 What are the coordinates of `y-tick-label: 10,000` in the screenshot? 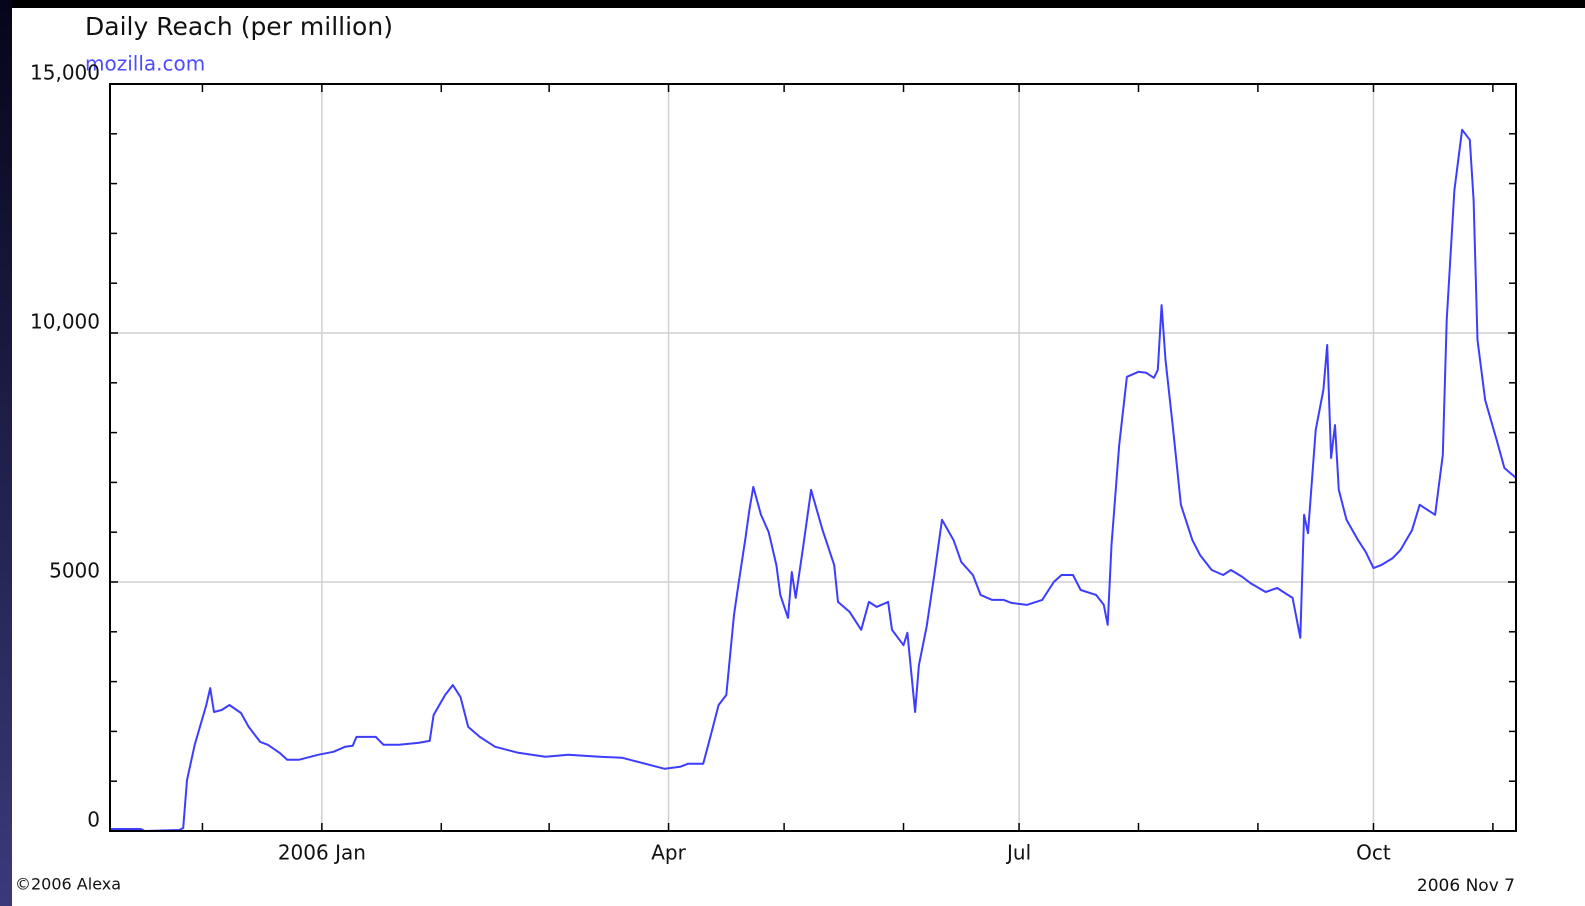 It's located at (65, 322).